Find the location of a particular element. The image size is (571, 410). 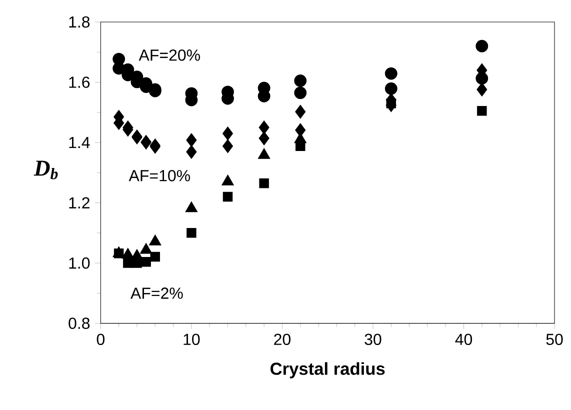

y-tick-label: 1.6 is located at coordinates (79, 82).